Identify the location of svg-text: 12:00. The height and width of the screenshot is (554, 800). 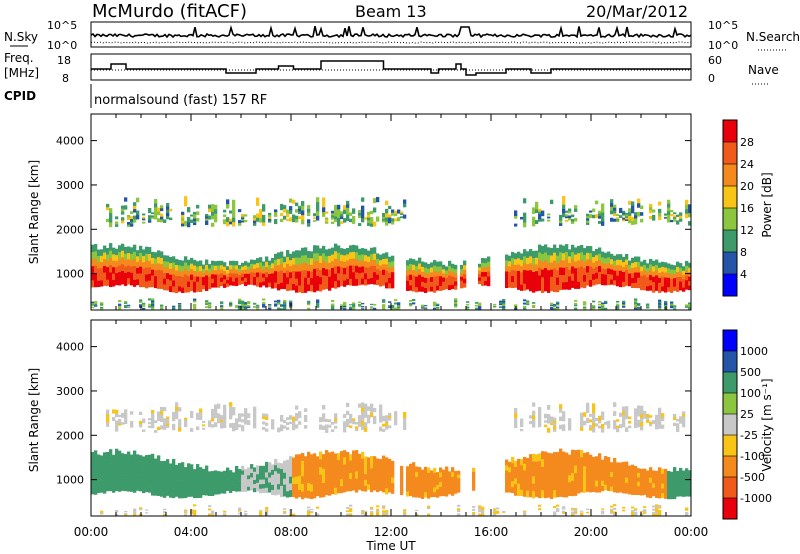
(391, 532).